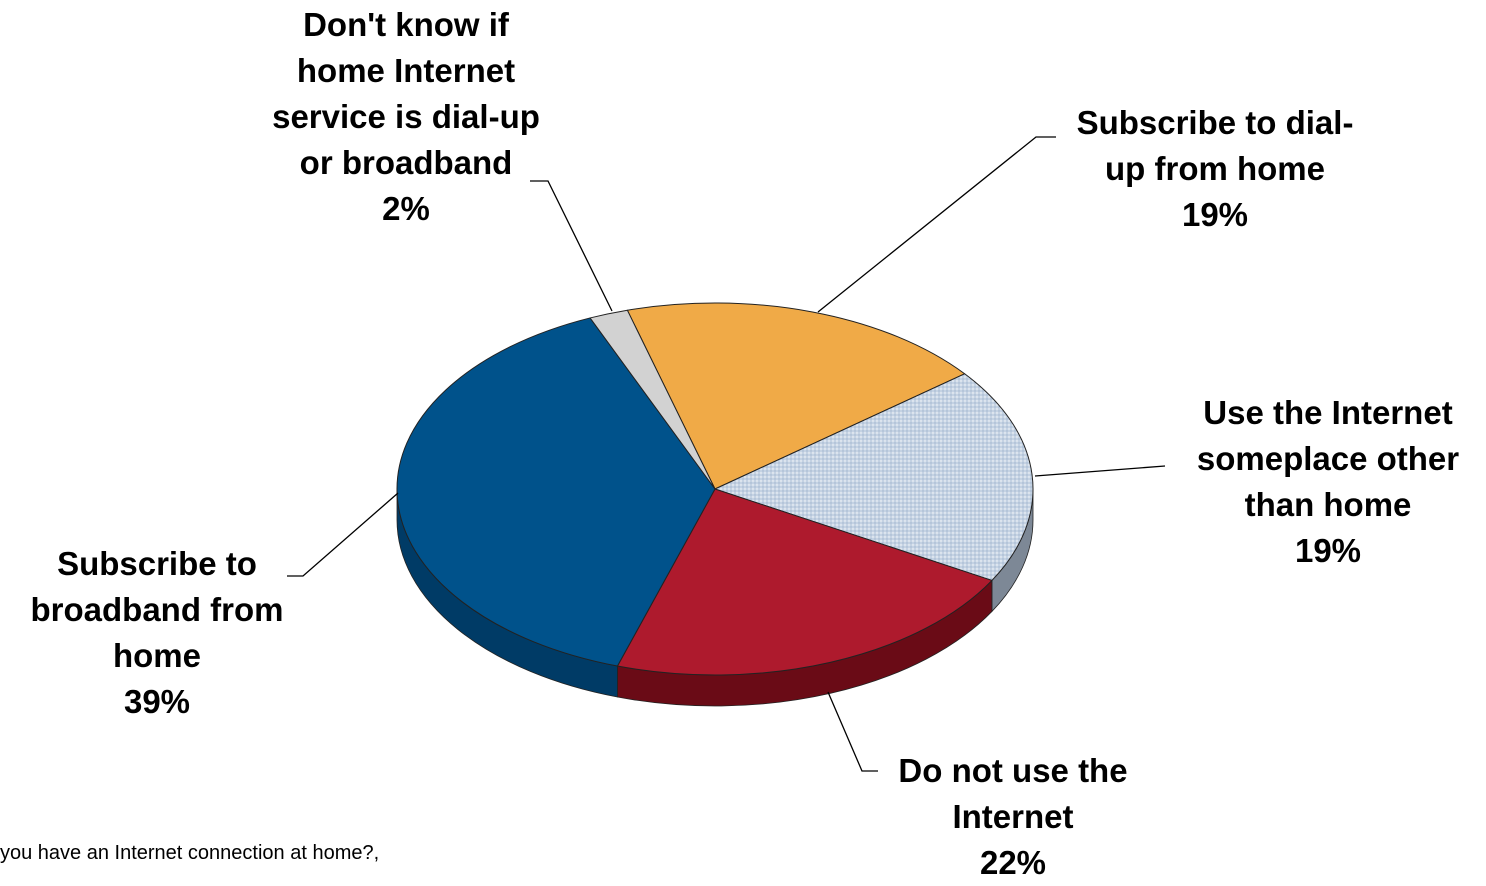 This screenshot has width=1486, height=886. I want to click on slice-label-line: Use the Internet, so click(1328, 412).